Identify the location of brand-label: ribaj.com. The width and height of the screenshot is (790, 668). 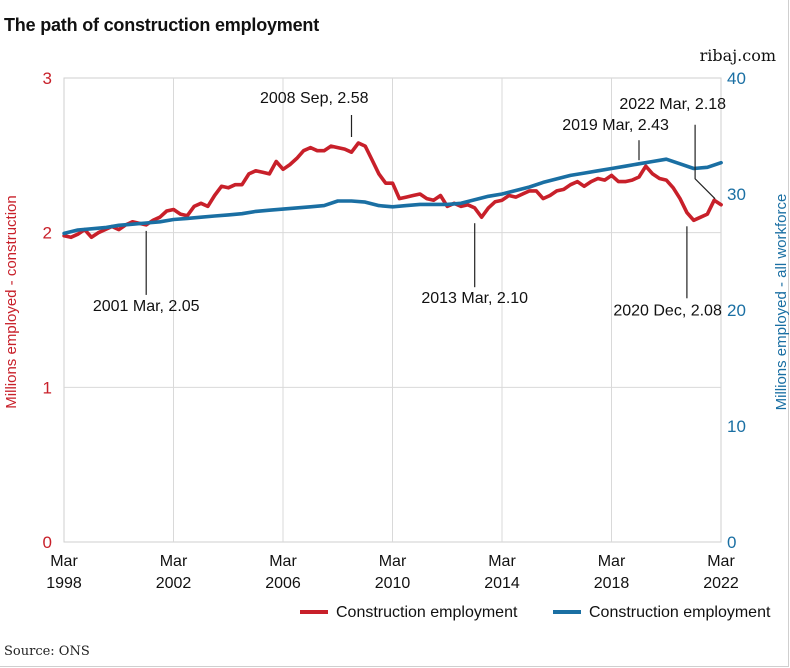
(737, 55).